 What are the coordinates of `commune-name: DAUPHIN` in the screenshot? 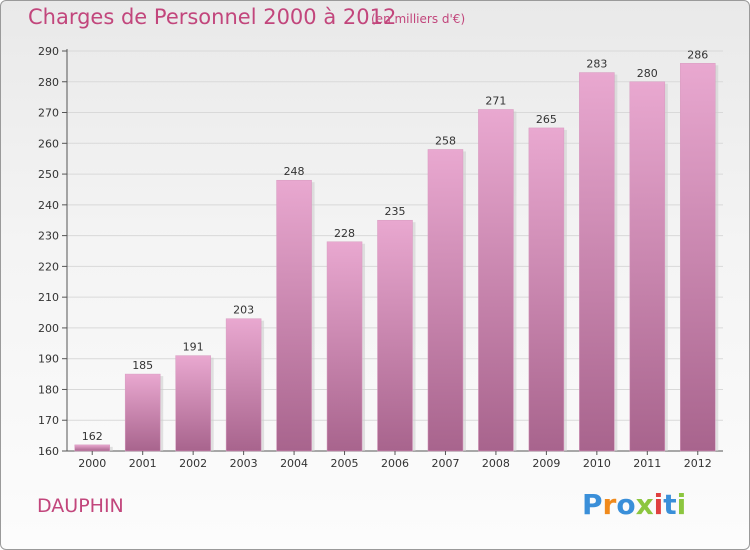 It's located at (80, 506).